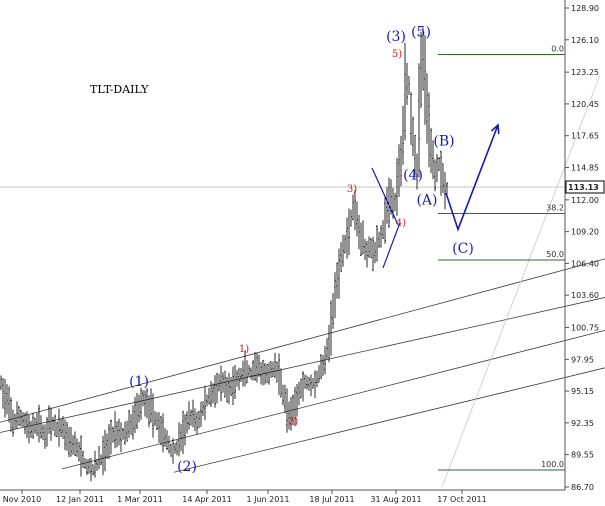 The height and width of the screenshot is (506, 605). Describe the element at coordinates (352, 189) in the screenshot. I see `wave-label: 3)` at that location.